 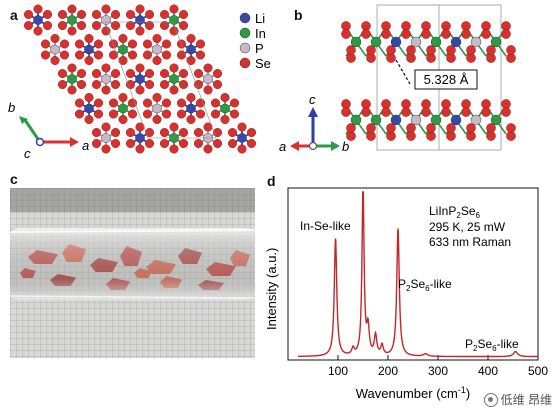 What do you see at coordinates (312, 99) in the screenshot?
I see `axis-b-c-label: c` at bounding box center [312, 99].